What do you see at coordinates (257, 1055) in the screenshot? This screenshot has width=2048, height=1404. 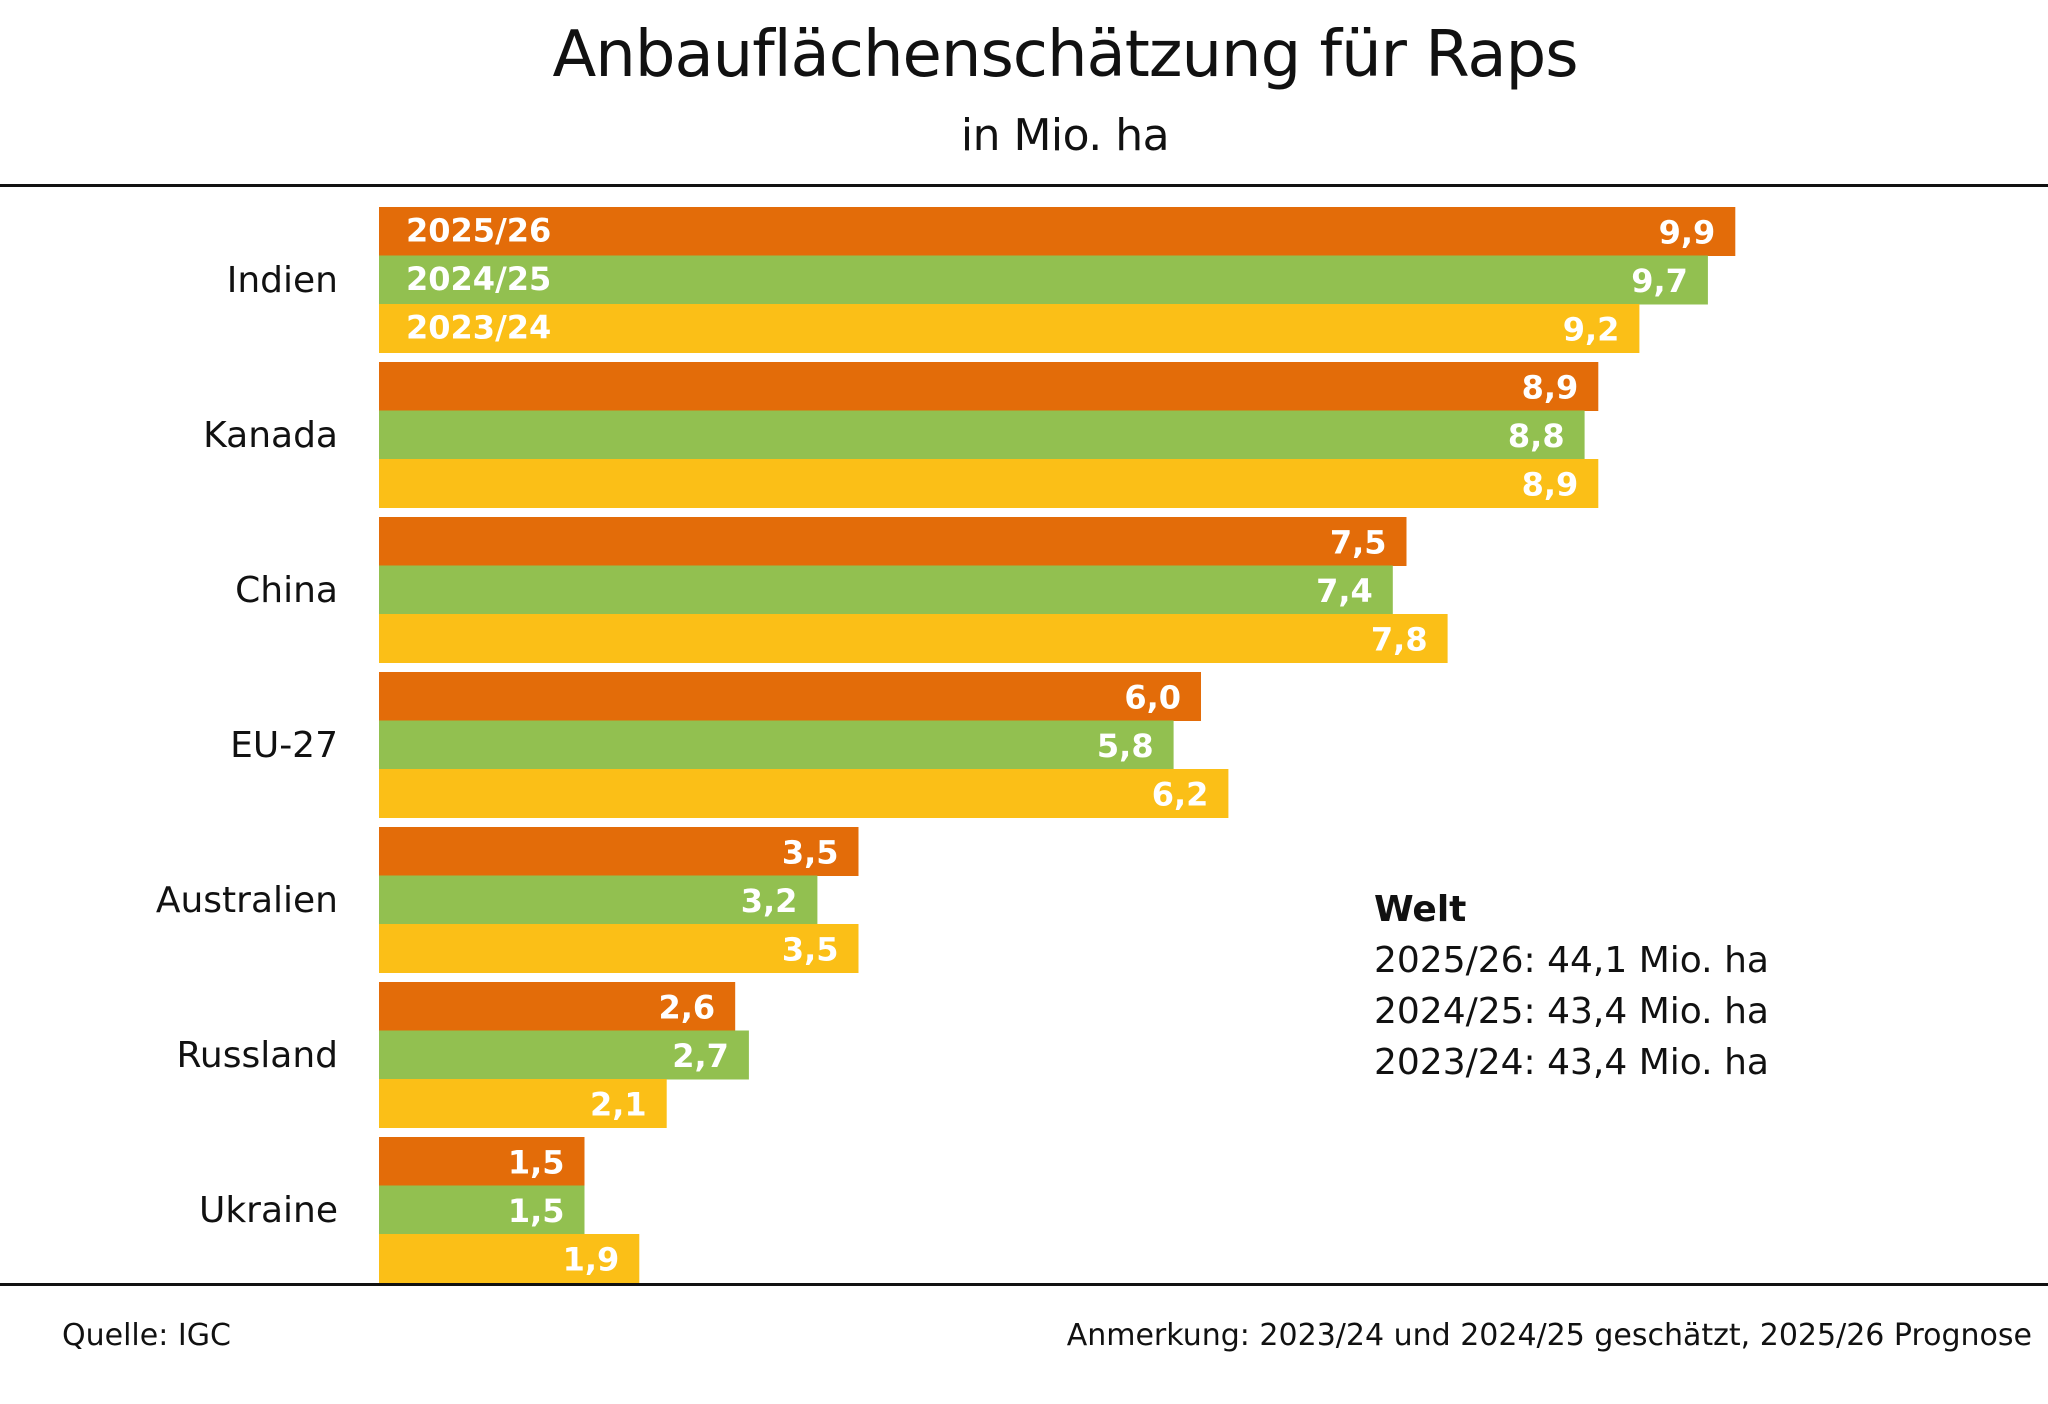 I see `category-label-russland: Russland` at bounding box center [257, 1055].